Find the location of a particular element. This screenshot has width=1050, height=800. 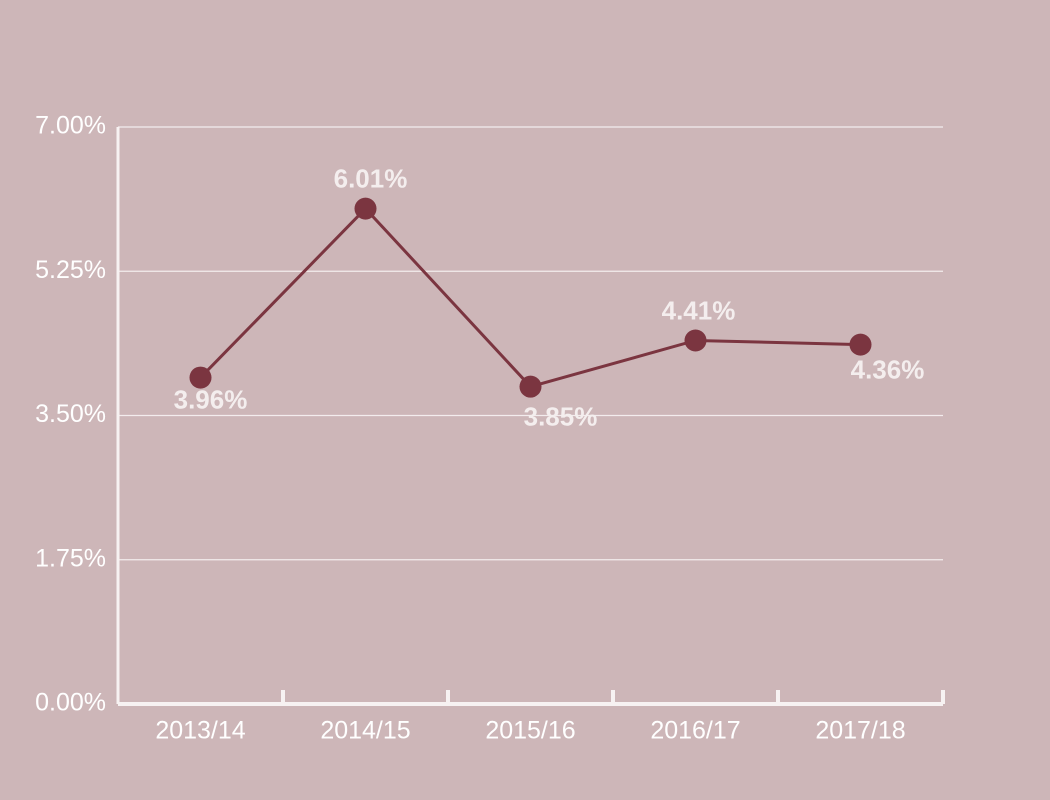

data-label: 4.41% is located at coordinates (699, 310).